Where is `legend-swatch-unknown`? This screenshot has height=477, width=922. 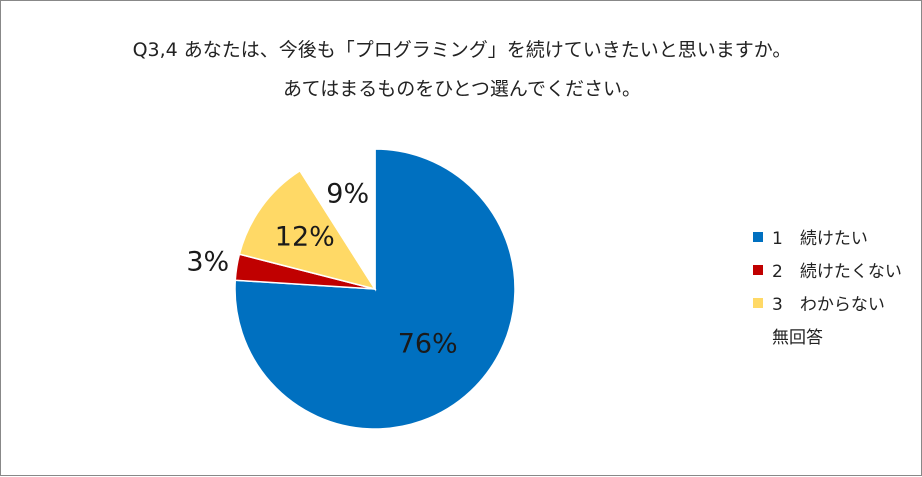 legend-swatch-unknown is located at coordinates (758, 302).